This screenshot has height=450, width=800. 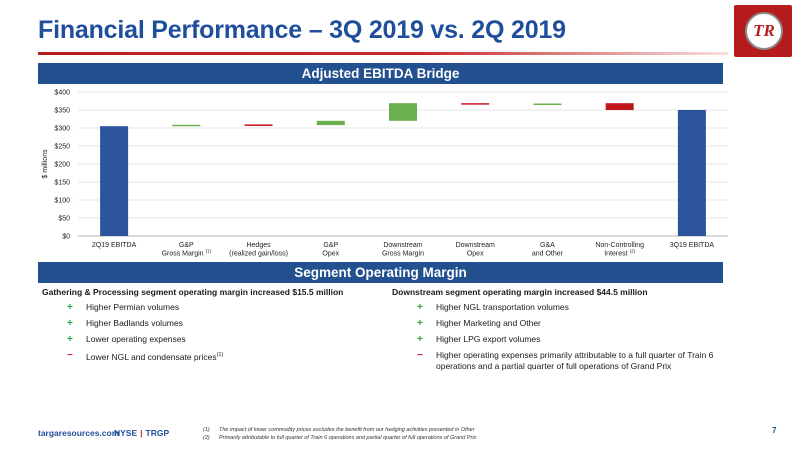 What do you see at coordinates (633, 251) in the screenshot?
I see `footnote-ref: (2)` at bounding box center [633, 251].